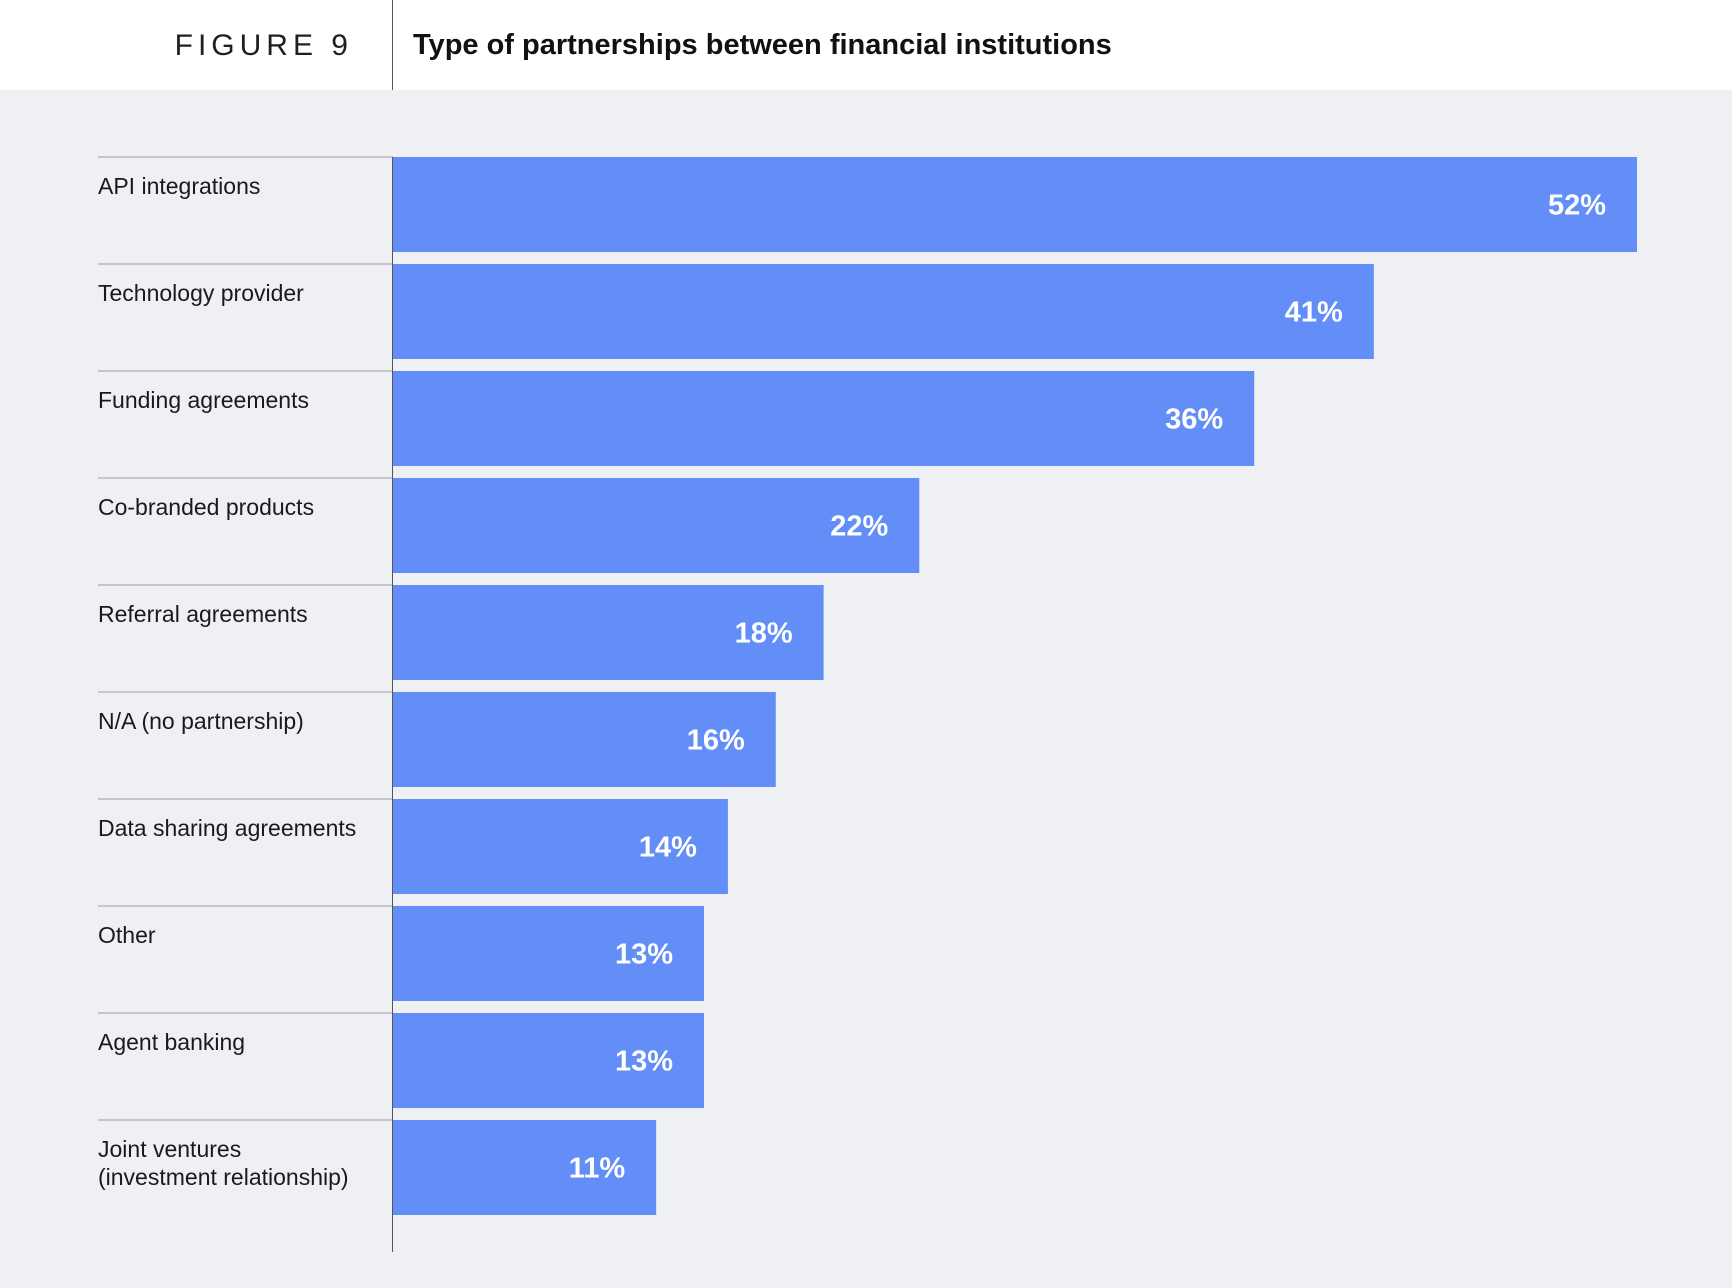 The height and width of the screenshot is (1288, 1732). Describe the element at coordinates (392, 45) in the screenshot. I see `header-divider` at that location.